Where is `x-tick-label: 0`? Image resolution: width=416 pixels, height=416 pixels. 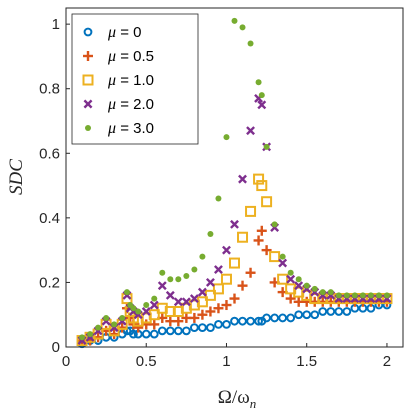
x-tick-label: 0 is located at coordinates (66, 361).